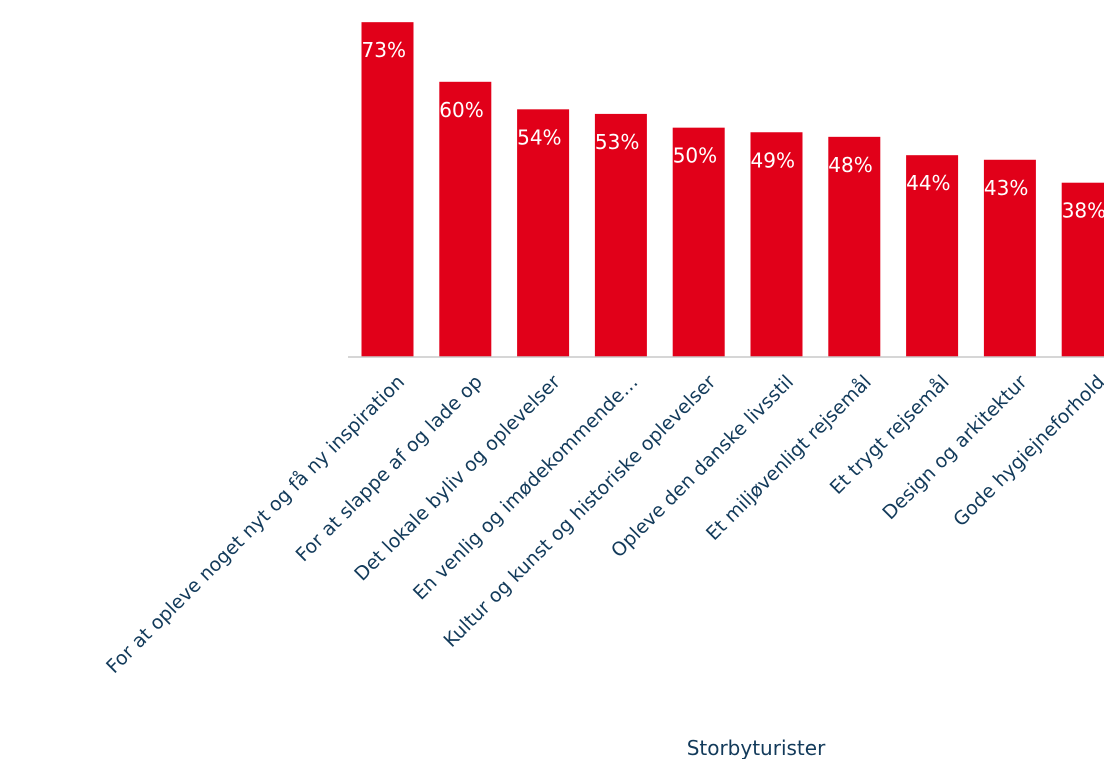 This screenshot has height=759, width=1104. I want to click on value-label-9: 43%, so click(1006, 188).